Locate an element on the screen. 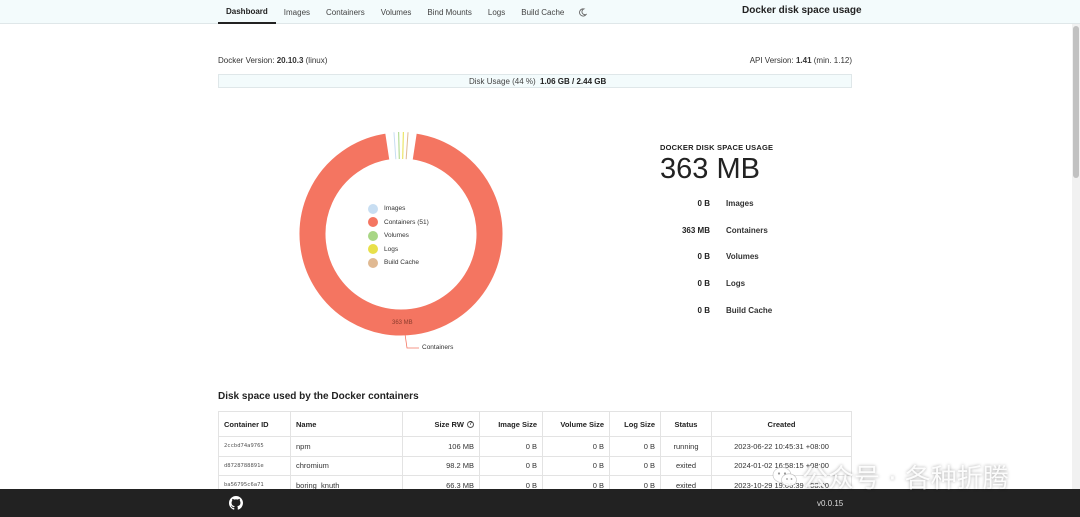 Image resolution: width=1080 pixels, height=517 pixels. cell-size-rw: 98.2 MB is located at coordinates (441, 465).